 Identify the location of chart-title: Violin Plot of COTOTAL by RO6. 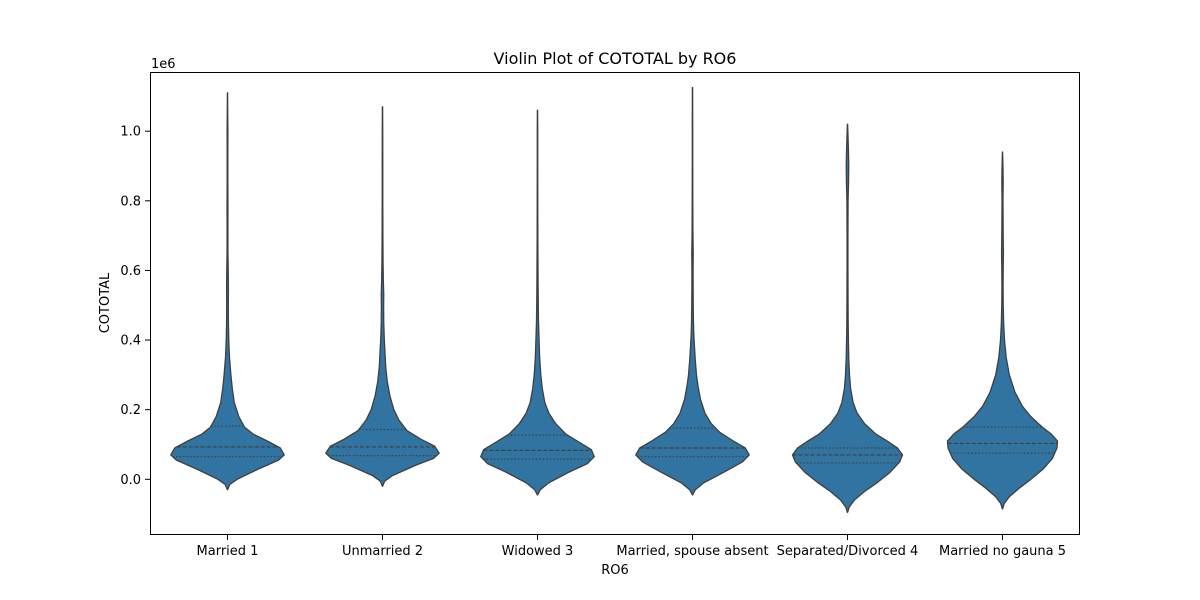
(615, 58).